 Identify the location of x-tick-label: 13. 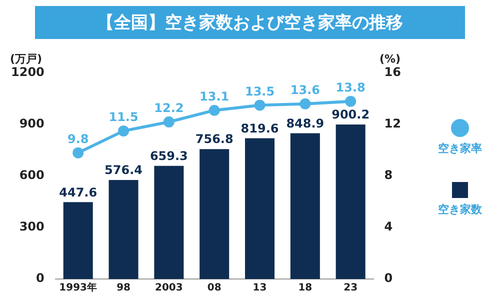
(259, 288).